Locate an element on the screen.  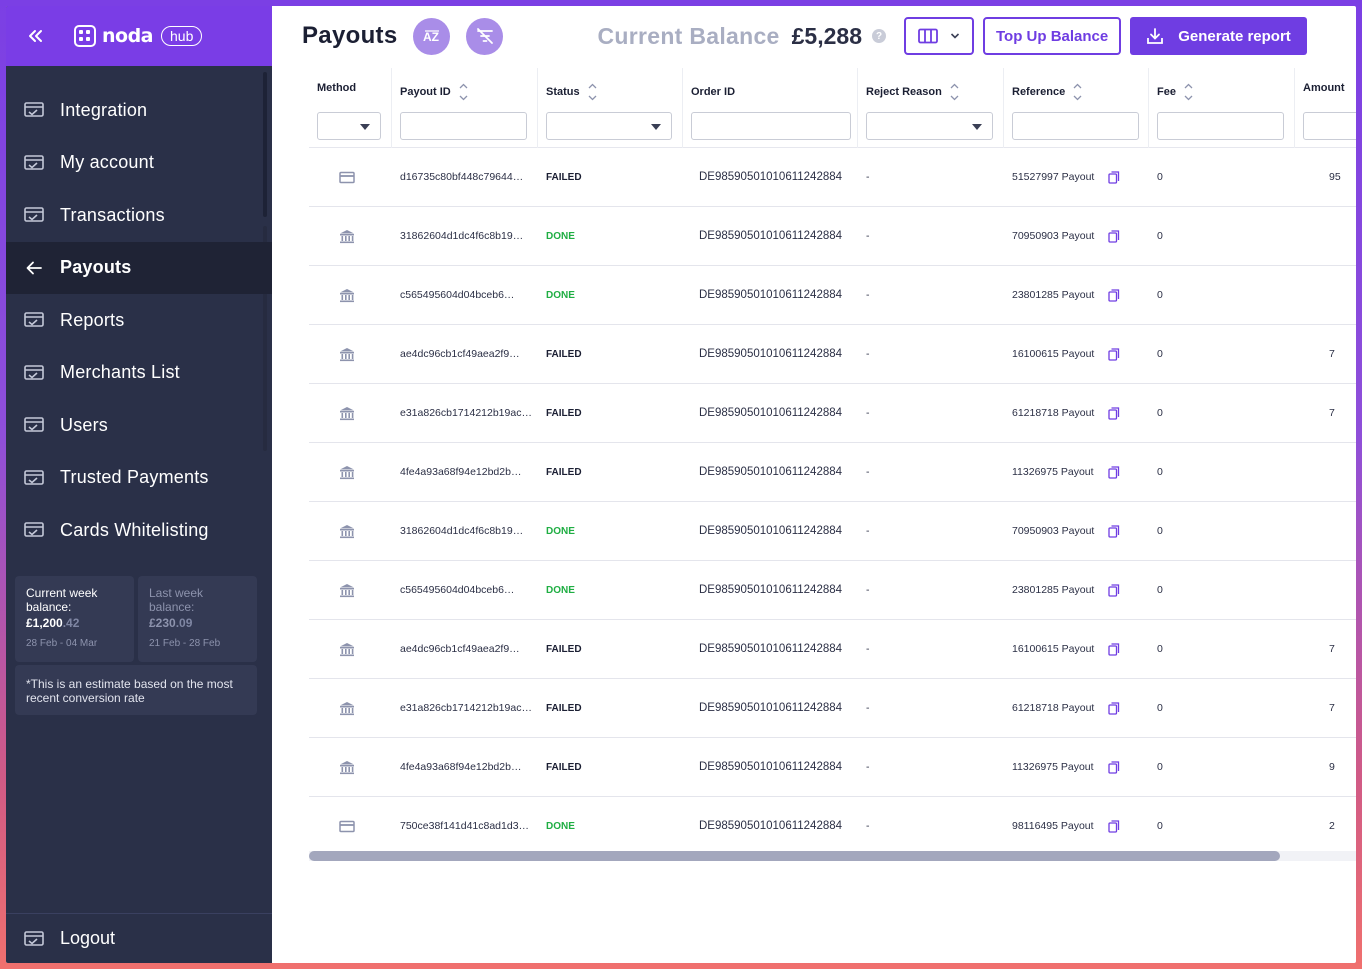
top-up-balance-button: Top Up Balance is located at coordinates (1052, 36).